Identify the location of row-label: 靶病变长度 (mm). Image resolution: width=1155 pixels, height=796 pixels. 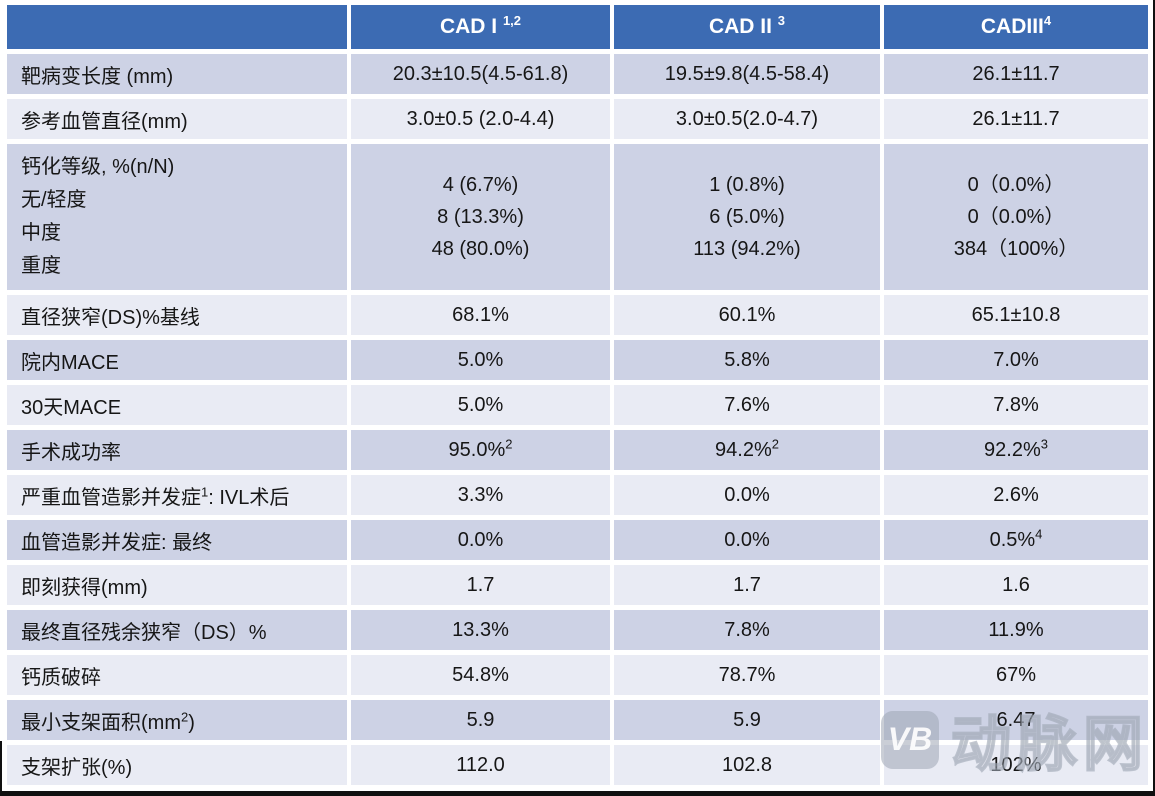
(177, 74).